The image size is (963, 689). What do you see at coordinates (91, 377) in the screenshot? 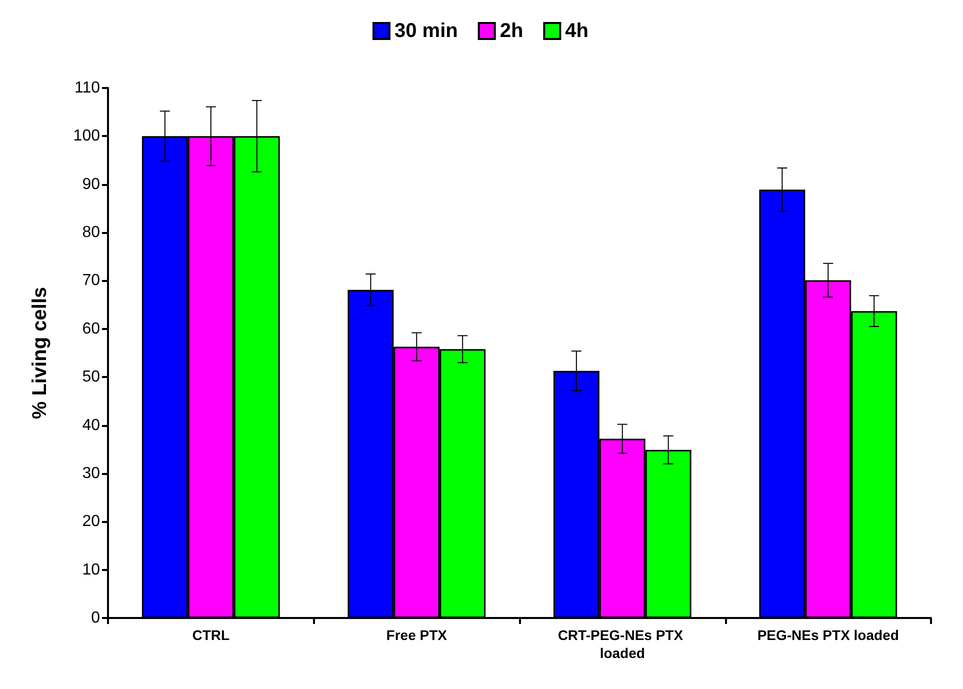
I see `y-tick-label: 50` at bounding box center [91, 377].